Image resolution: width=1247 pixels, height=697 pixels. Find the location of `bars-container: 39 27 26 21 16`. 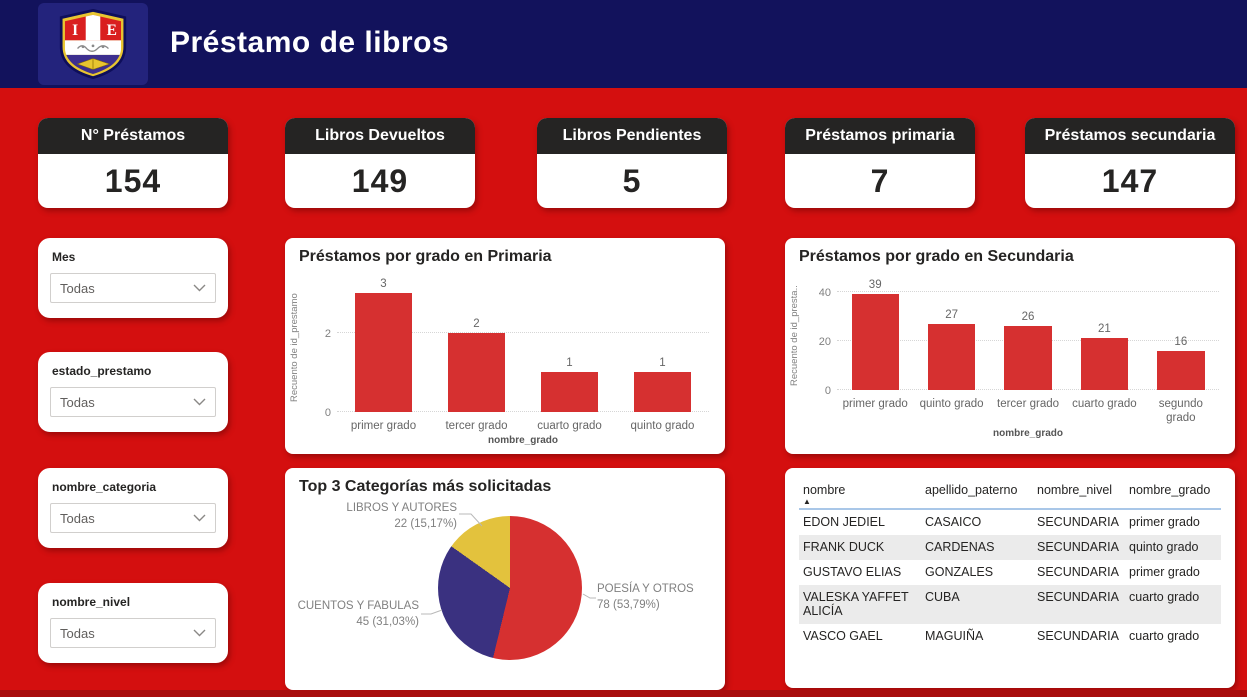

bars-container: 39 27 26 21 16 is located at coordinates (1028, 334).